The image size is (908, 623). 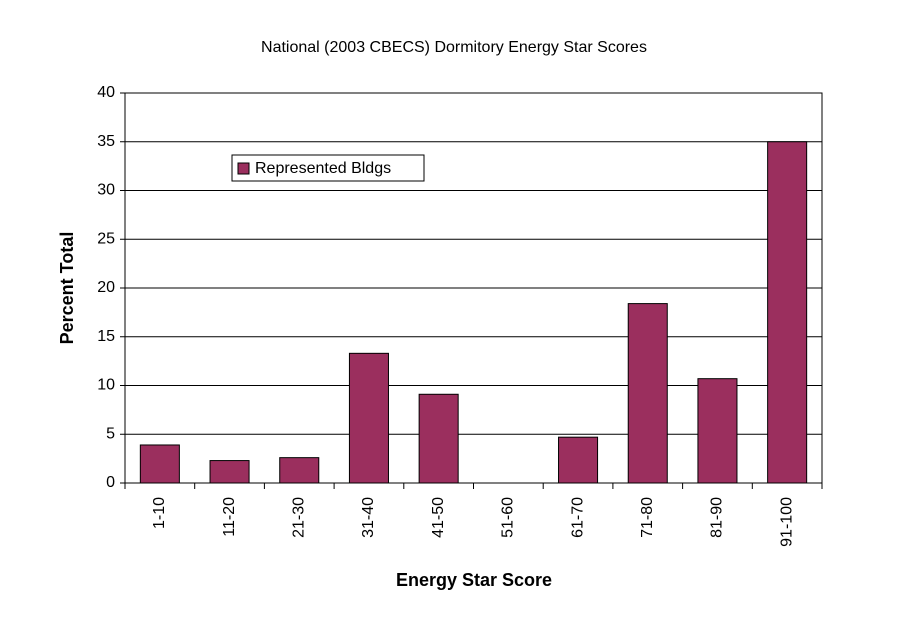 I want to click on x-tick-label: 71-80, so click(x=647, y=517).